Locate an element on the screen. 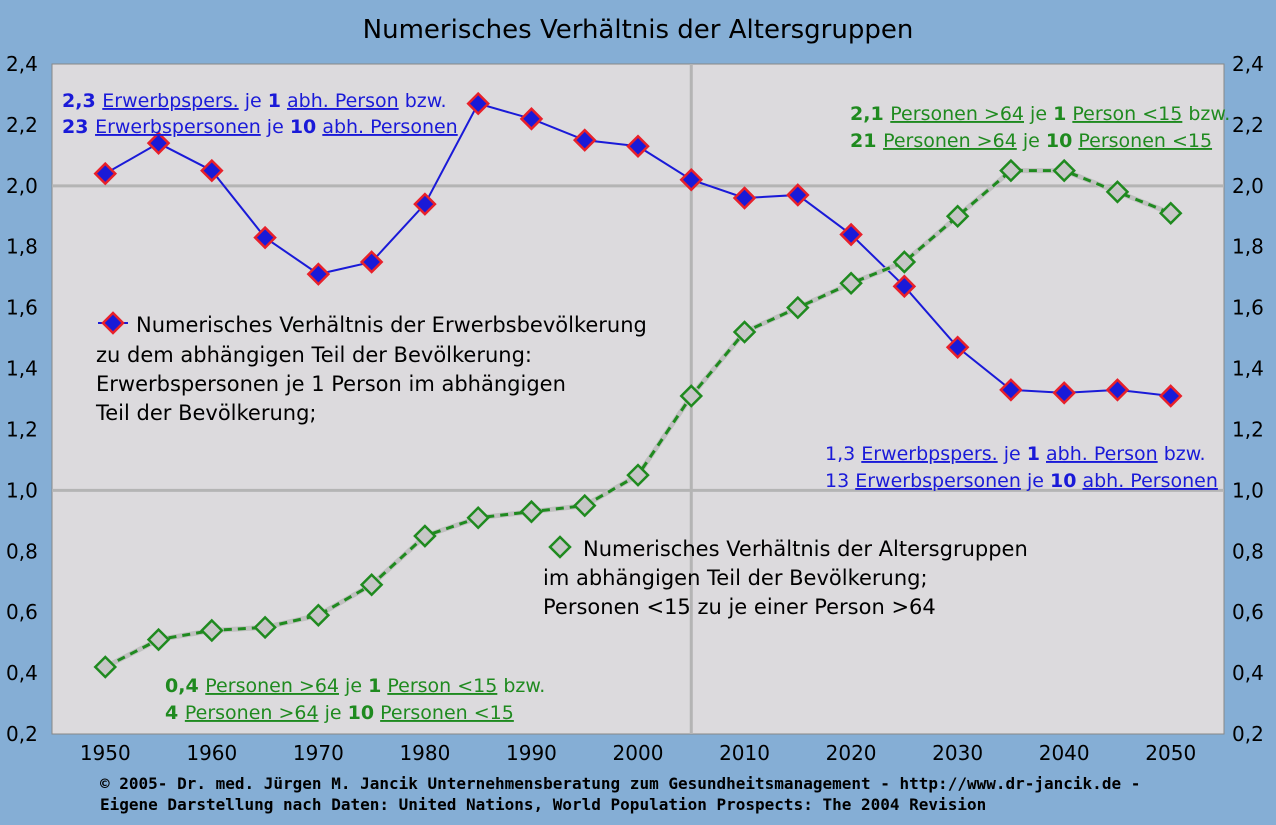 This screenshot has width=1276, height=825. annotation-part: Erwerbspersonen is located at coordinates (938, 481).